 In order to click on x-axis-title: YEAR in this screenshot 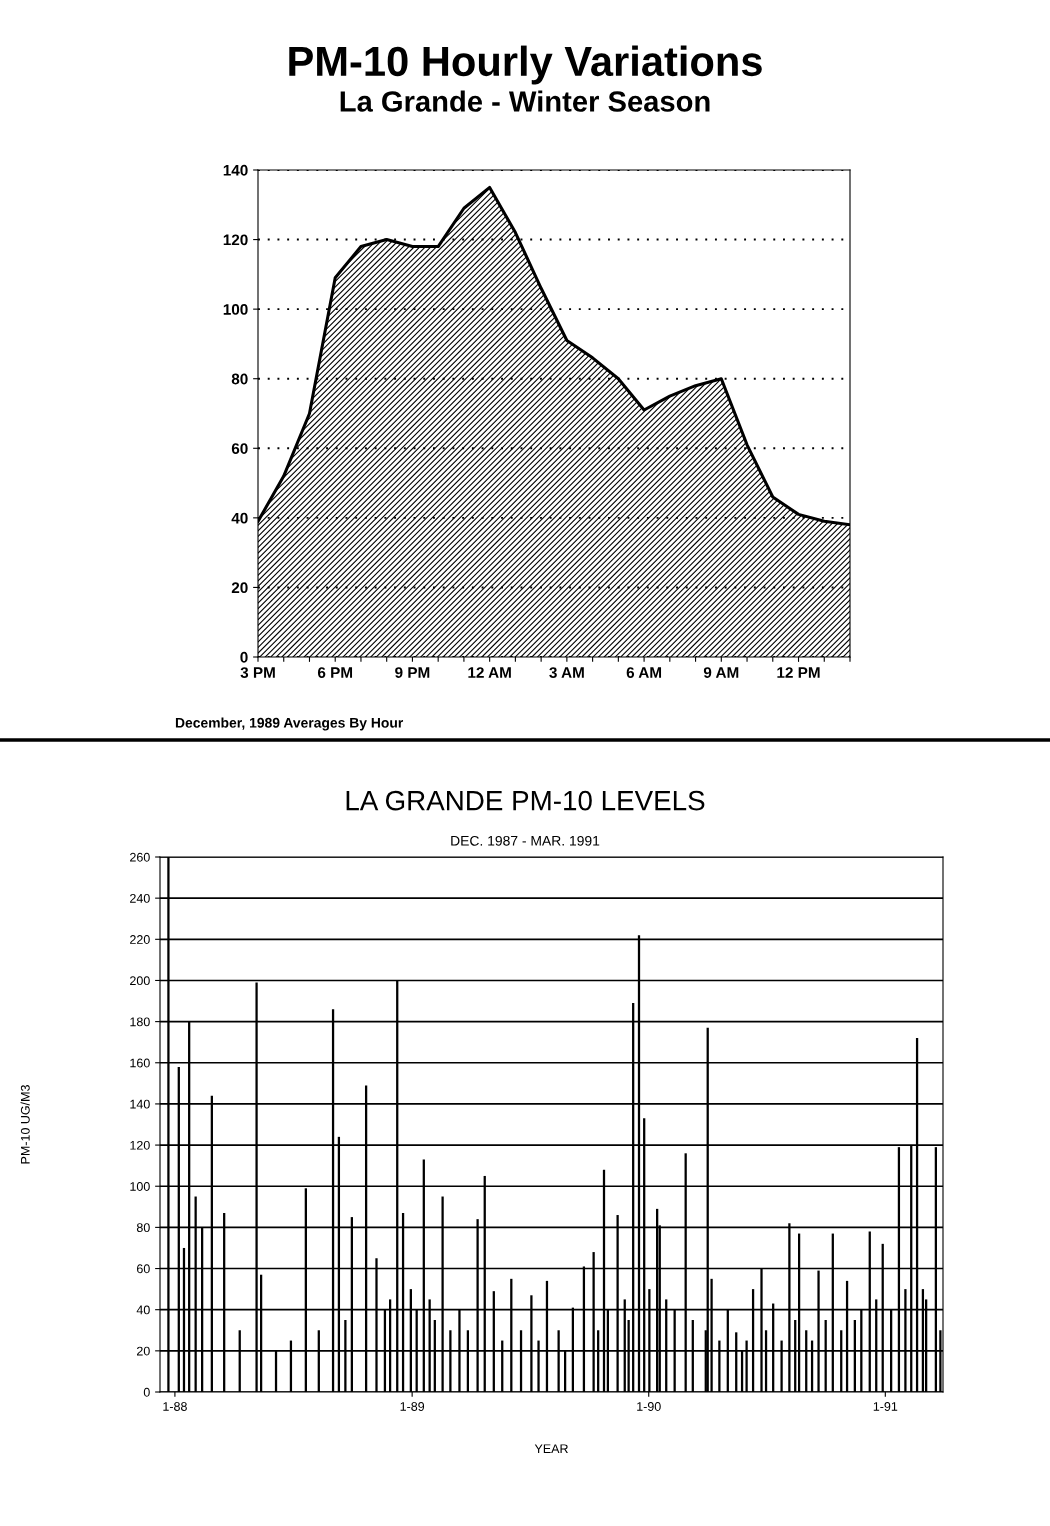, I will do `click(551, 1448)`.